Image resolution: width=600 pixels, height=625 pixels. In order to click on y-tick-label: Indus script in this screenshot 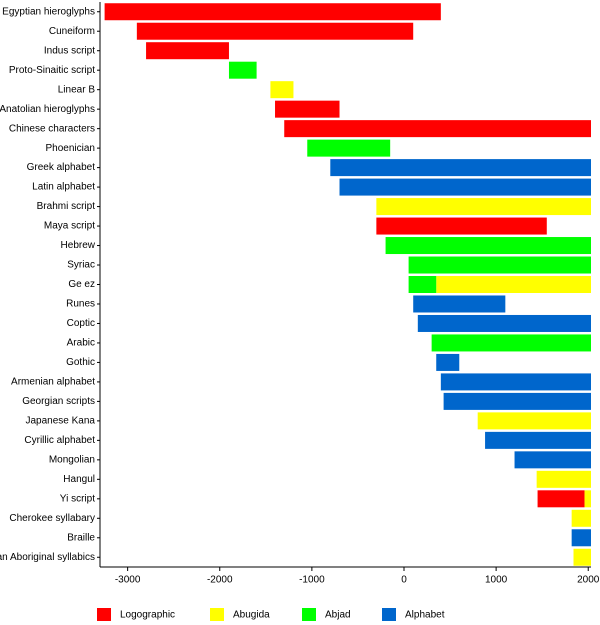, I will do `click(69, 50)`.